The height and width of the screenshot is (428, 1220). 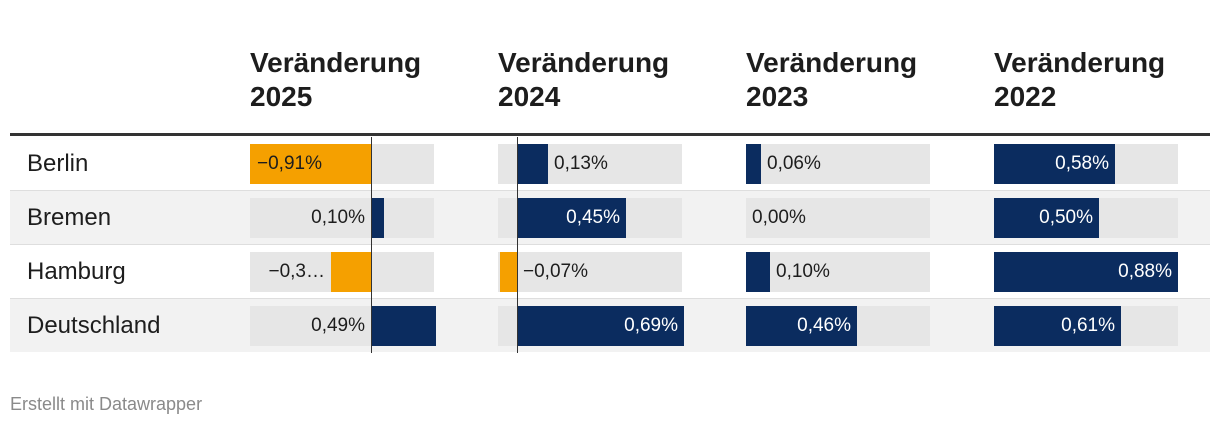 I want to click on value-label: −0,91%, so click(x=289, y=163).